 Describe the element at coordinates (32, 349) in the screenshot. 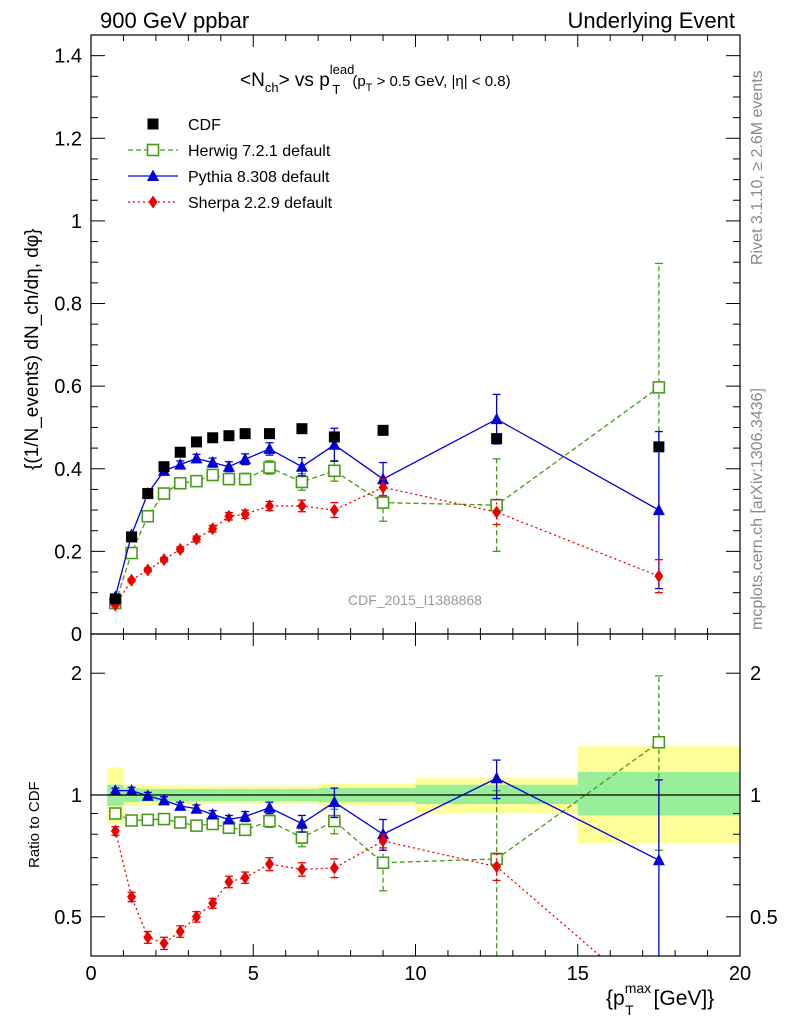

I see `main-y-axis-label: {(1/N_events) dN_ch/dη, dφ}` at that location.